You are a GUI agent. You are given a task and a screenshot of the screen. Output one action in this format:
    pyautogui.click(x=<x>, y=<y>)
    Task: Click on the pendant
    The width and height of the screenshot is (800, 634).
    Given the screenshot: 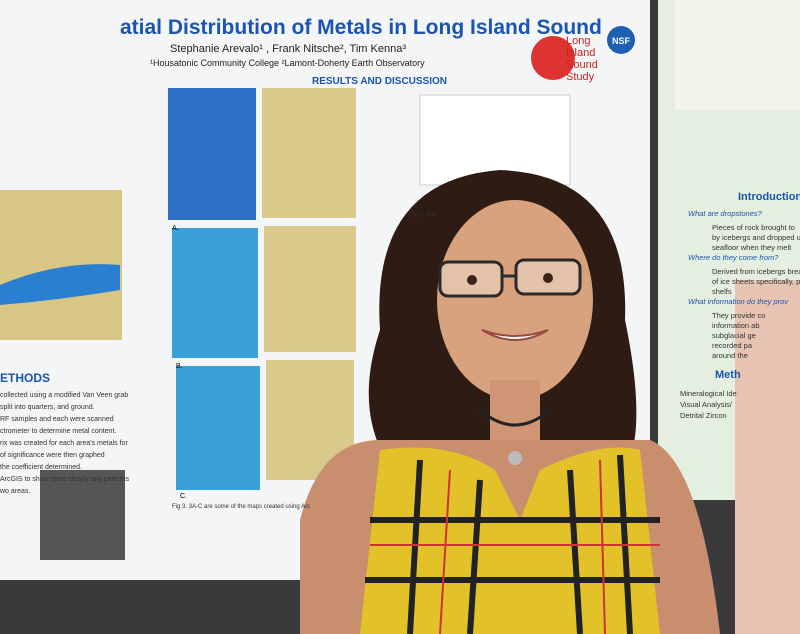 What is the action you would take?
    pyautogui.click(x=515, y=458)
    